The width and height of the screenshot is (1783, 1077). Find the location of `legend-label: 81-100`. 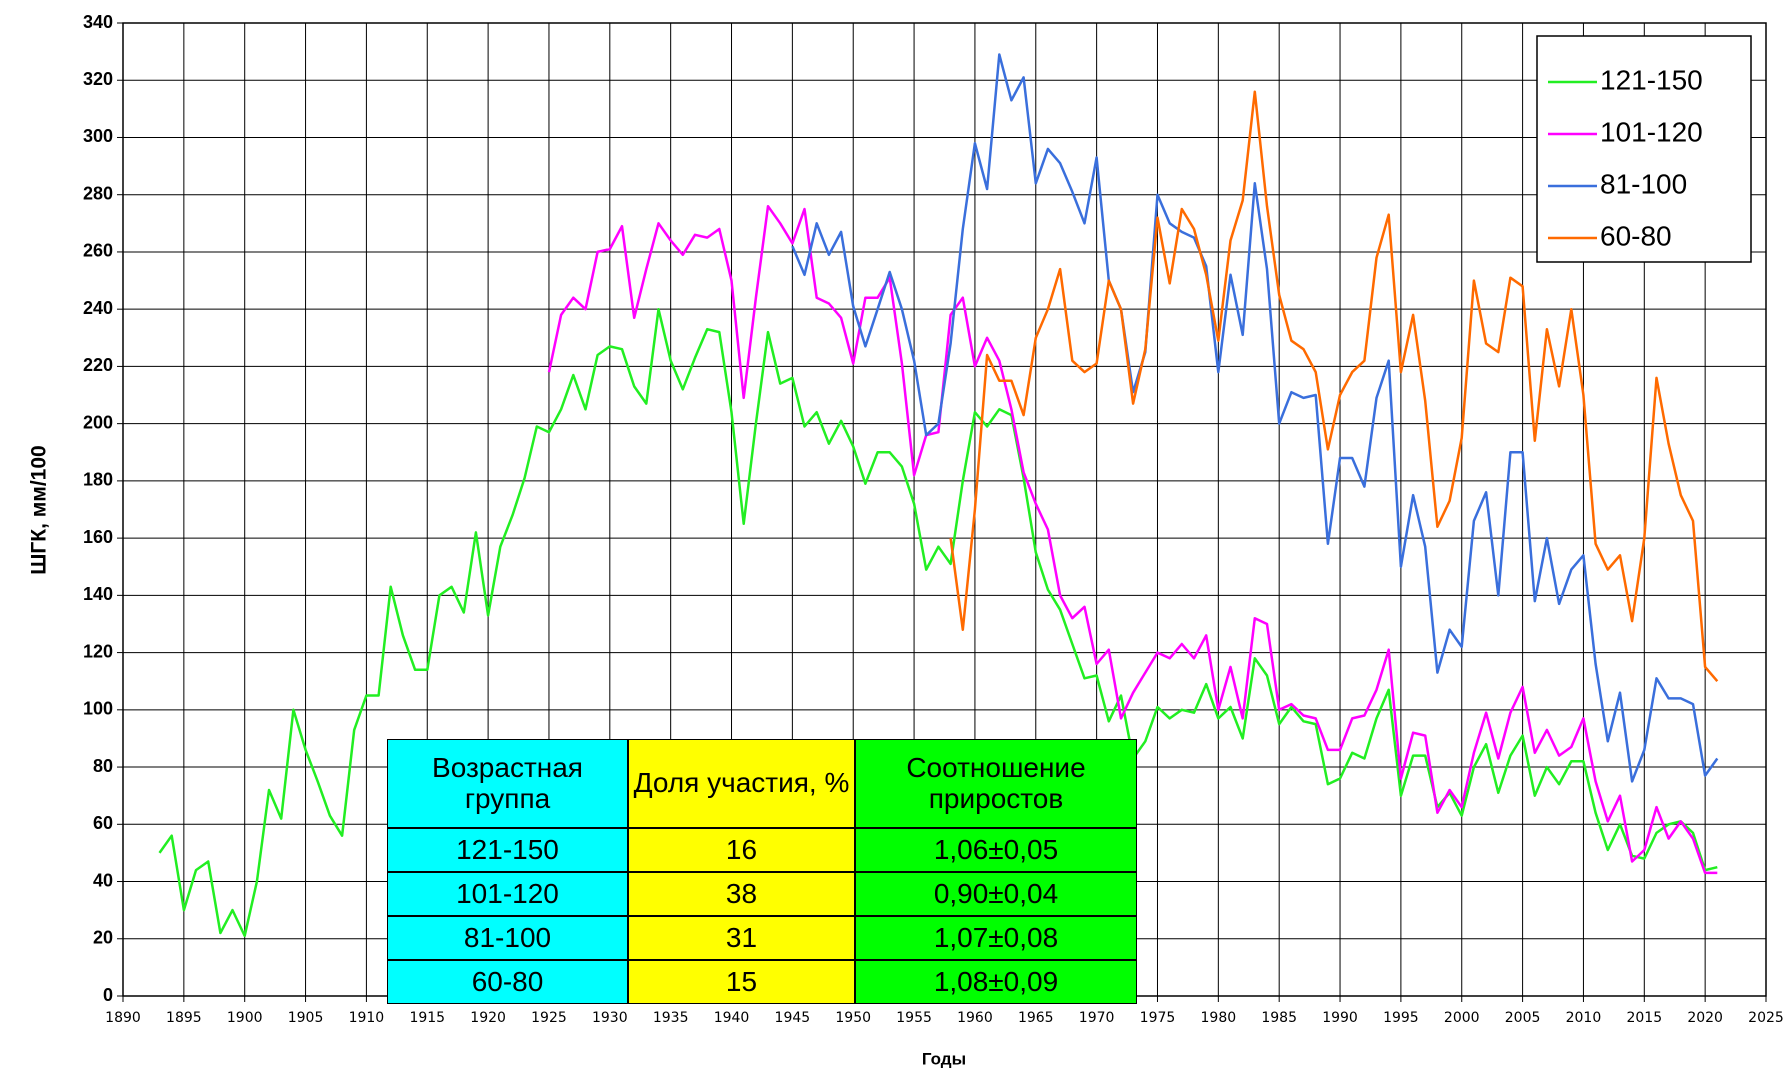

legend-label: 81-100 is located at coordinates (1643, 183).